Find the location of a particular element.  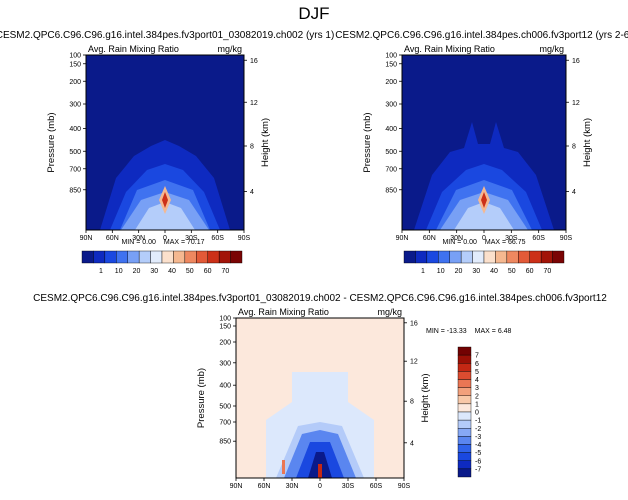

y-tick-label: 850 is located at coordinates (391, 190).